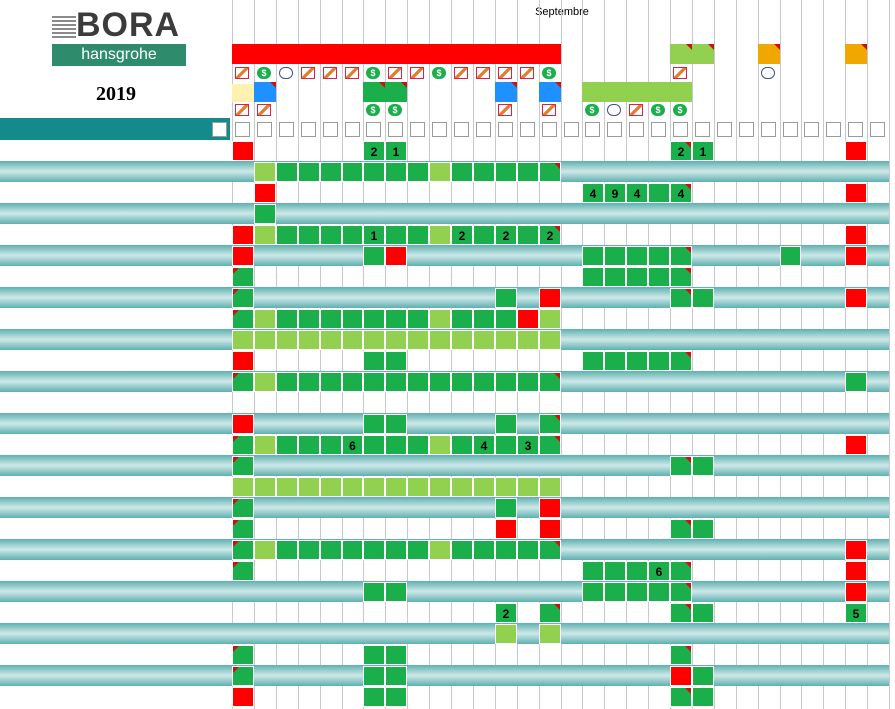 The image size is (895, 709). Describe the element at coordinates (528, 445) in the screenshot. I see `schedule-cell: 3` at that location.